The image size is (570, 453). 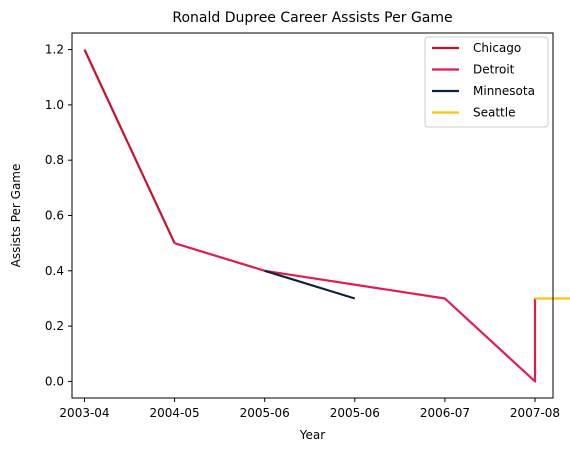 What do you see at coordinates (494, 70) in the screenshot?
I see `legend-label-detroit: Detroit` at bounding box center [494, 70].